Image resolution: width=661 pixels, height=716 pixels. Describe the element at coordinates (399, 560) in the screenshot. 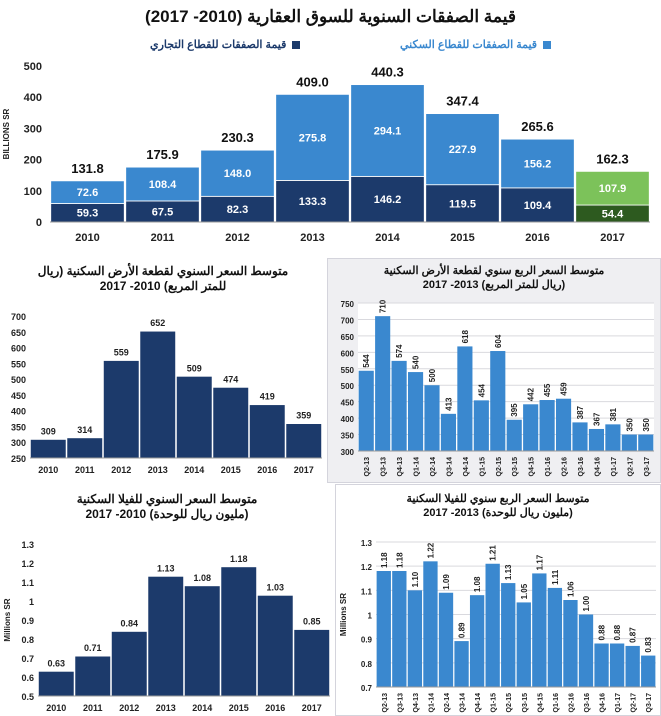

I see `value-label: 1.18` at that location.